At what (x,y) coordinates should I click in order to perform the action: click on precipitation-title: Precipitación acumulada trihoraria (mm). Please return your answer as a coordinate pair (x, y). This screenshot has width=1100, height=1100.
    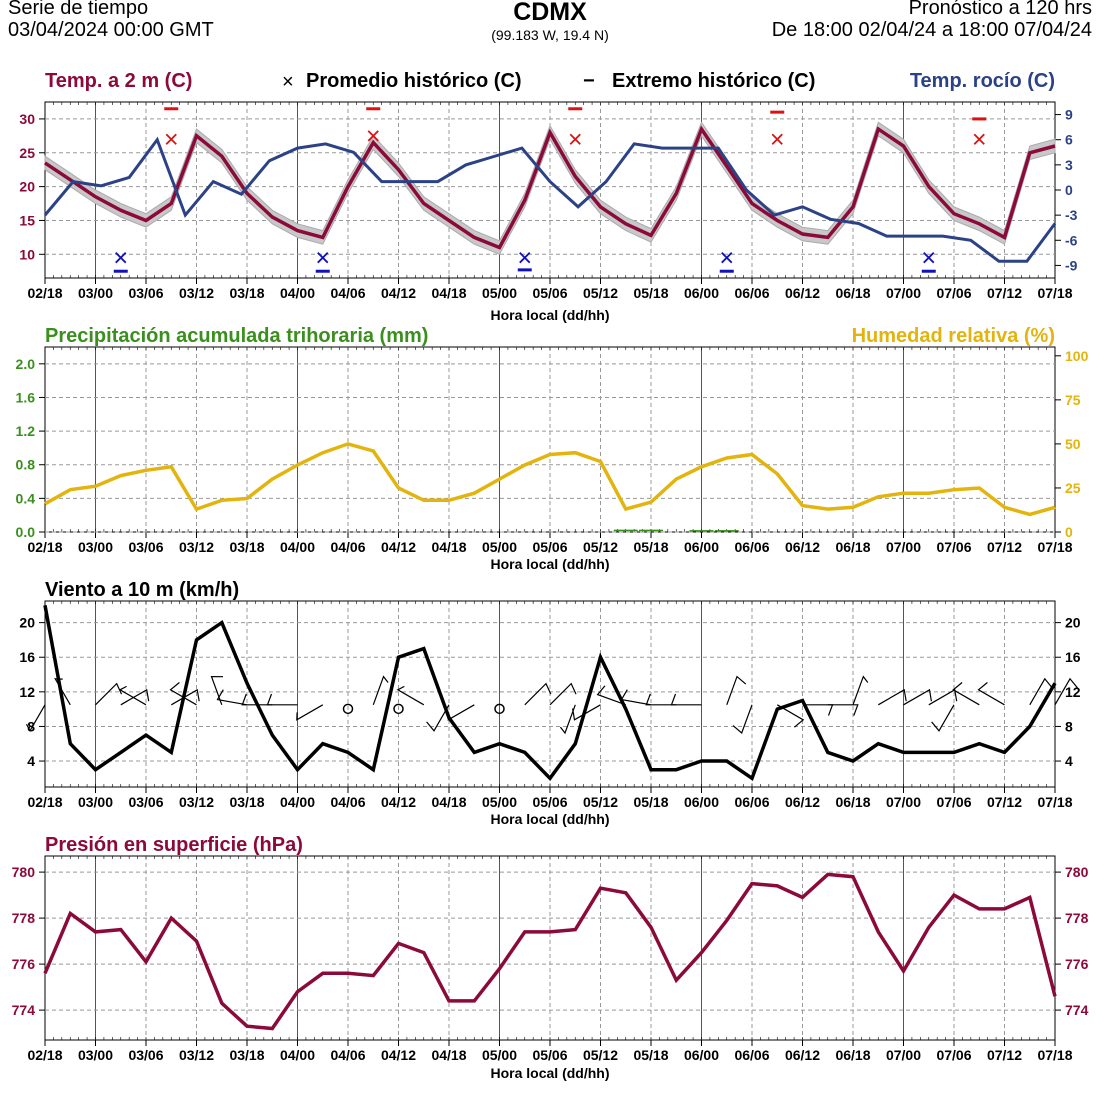
    Looking at the image, I should click on (236, 336).